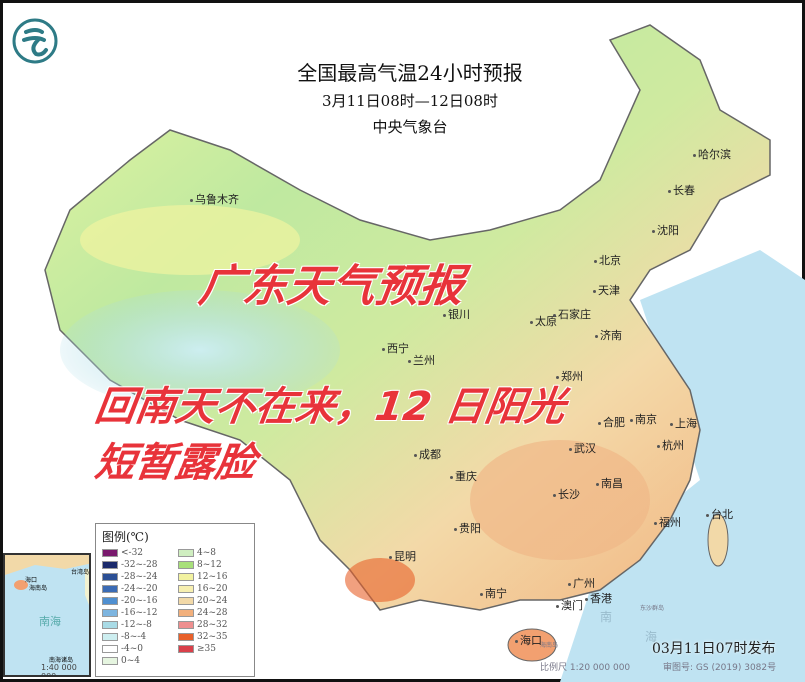  What do you see at coordinates (606, 617) in the screenshot?
I see `sea-label: 南` at bounding box center [606, 617].